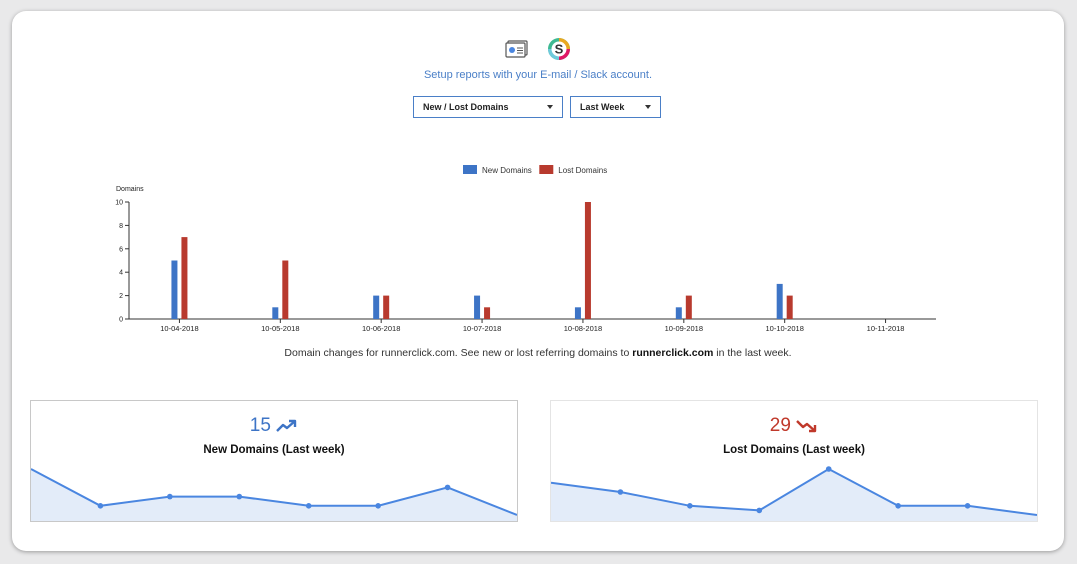  I want to click on legend-label: Lost Domains, so click(582, 170).